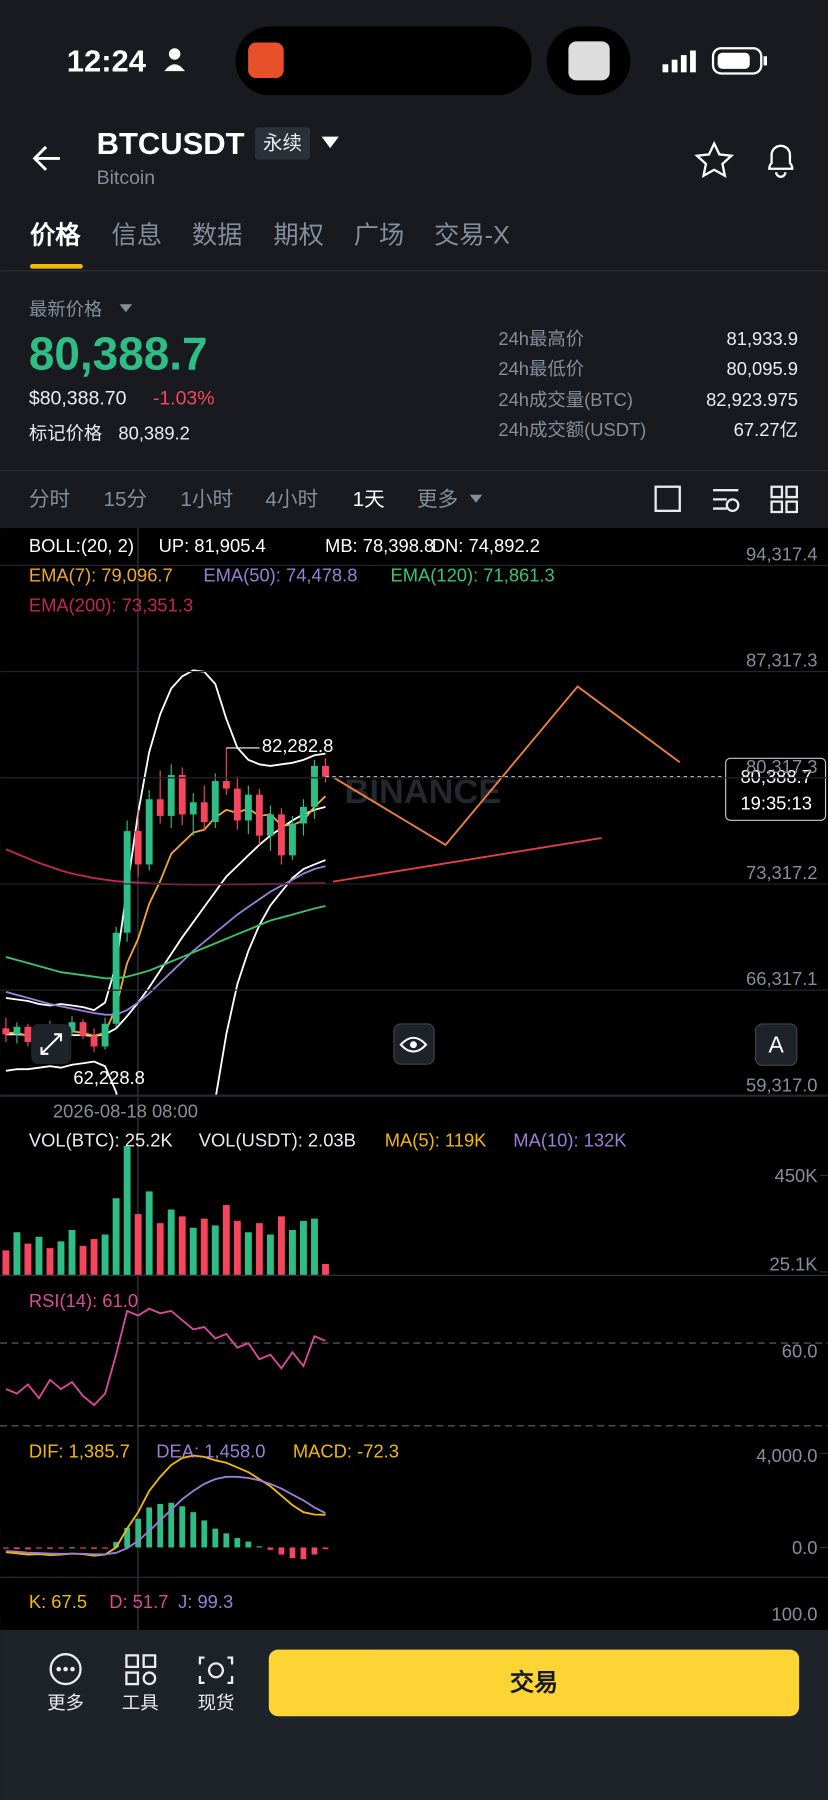 This screenshot has height=1800, width=828. Describe the element at coordinates (216, 1670) in the screenshot. I see `spot-icon-frame` at that location.